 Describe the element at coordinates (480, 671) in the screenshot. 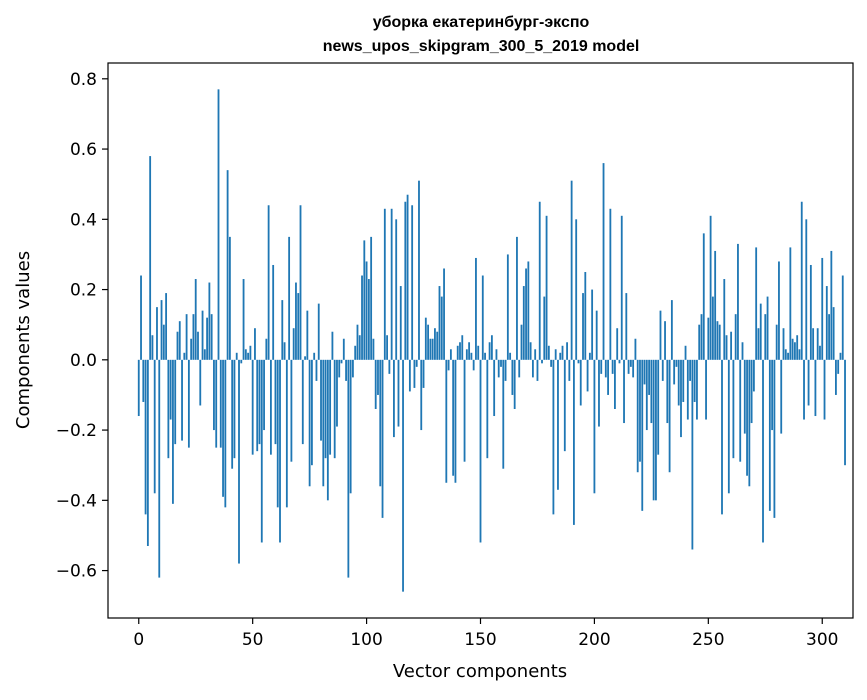

I see `x-axis-label: Vector components` at that location.